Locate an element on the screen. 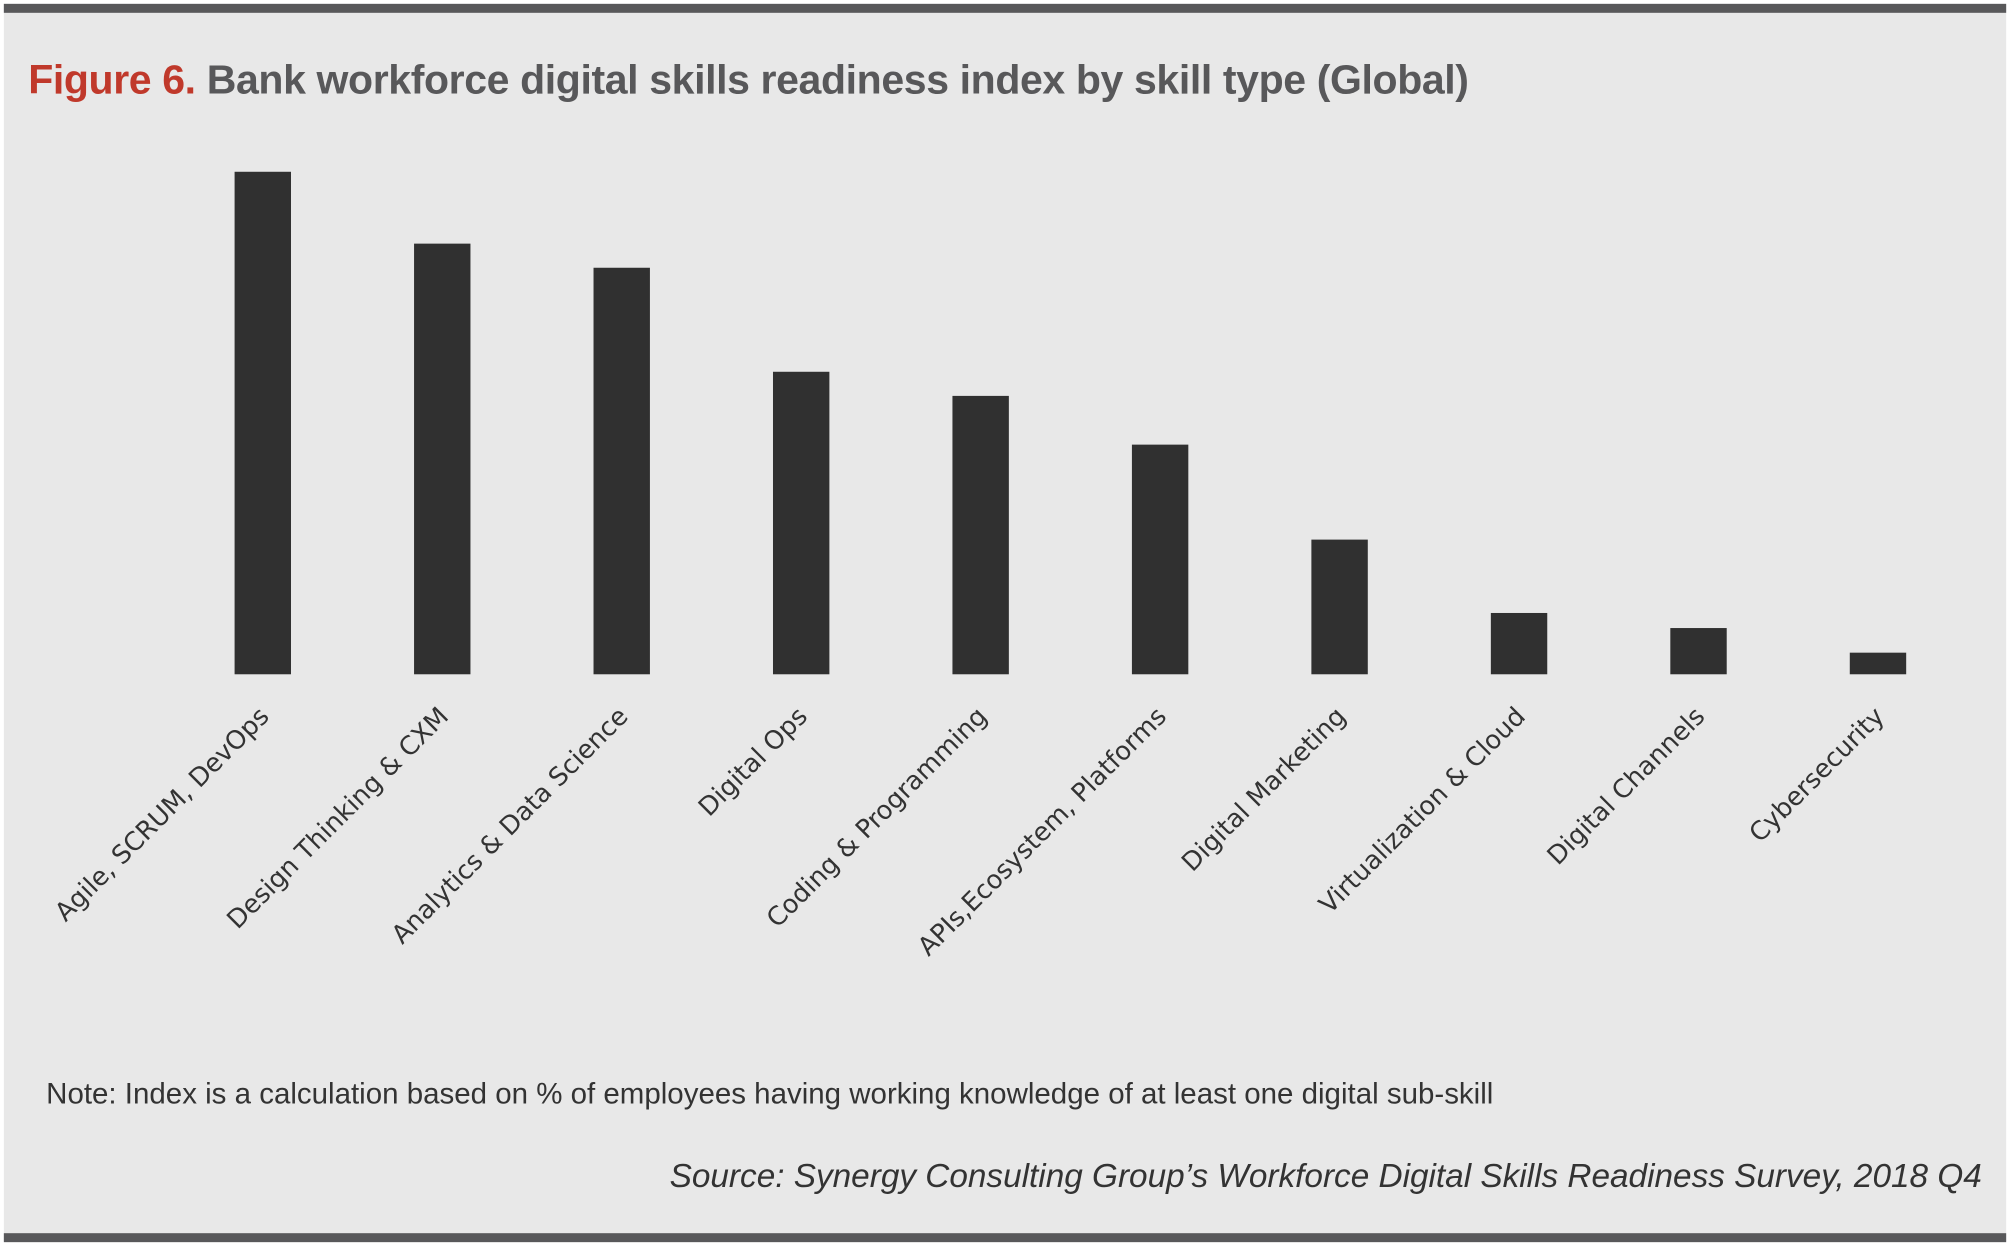 The height and width of the screenshot is (1245, 2010). bottom-rule is located at coordinates (1005, 1238).